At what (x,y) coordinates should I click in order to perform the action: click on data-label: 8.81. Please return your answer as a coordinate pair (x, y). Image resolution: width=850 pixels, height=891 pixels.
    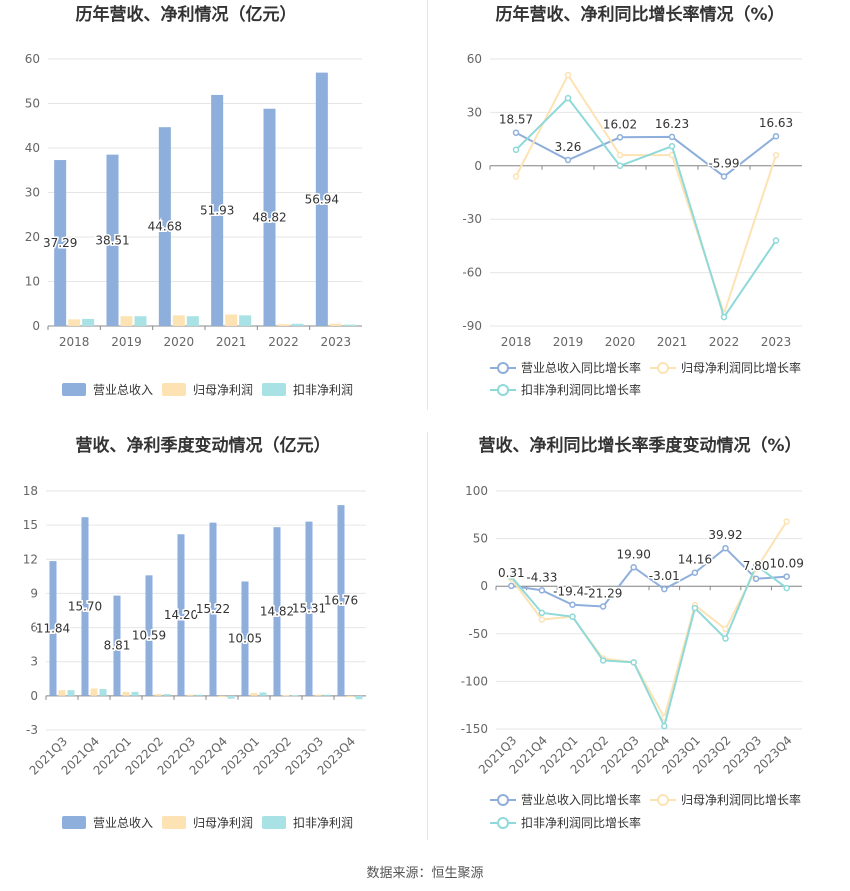
    Looking at the image, I should click on (117, 646).